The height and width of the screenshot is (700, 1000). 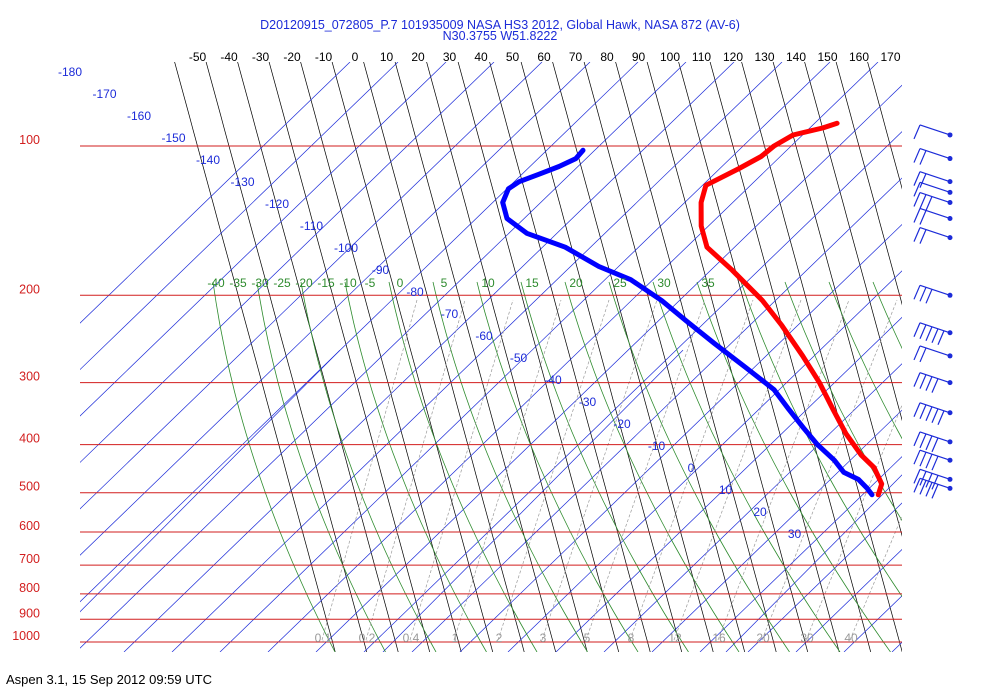 What do you see at coordinates (173, 138) in the screenshot?
I see `dry-adiabat-label: -150` at bounding box center [173, 138].